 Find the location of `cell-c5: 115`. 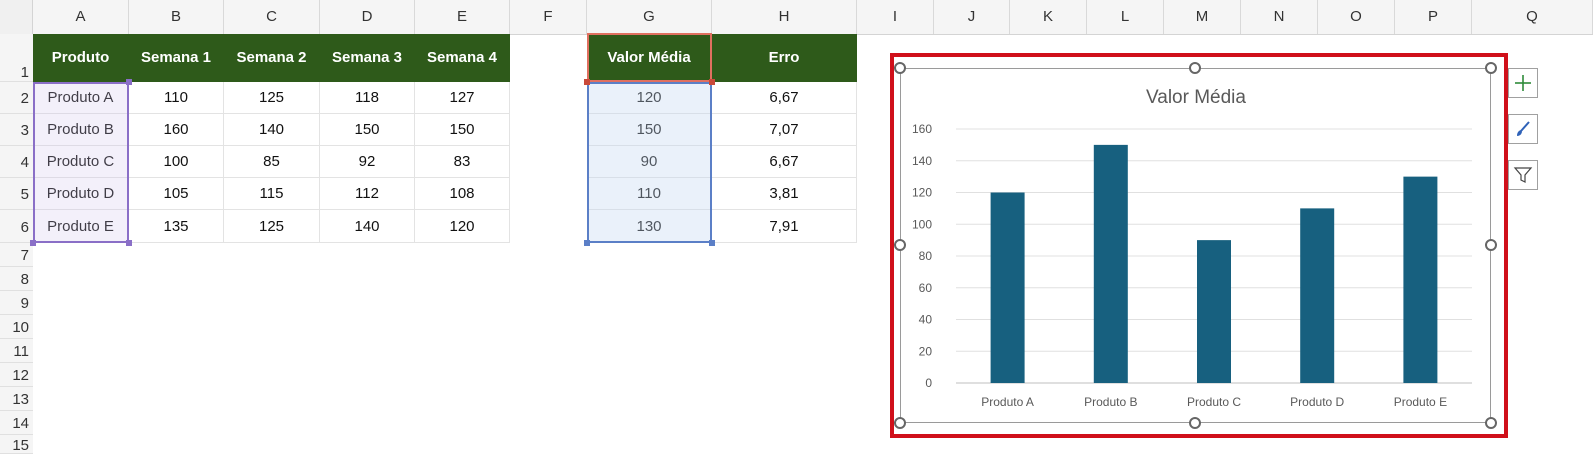

cell-c5: 115 is located at coordinates (272, 194).